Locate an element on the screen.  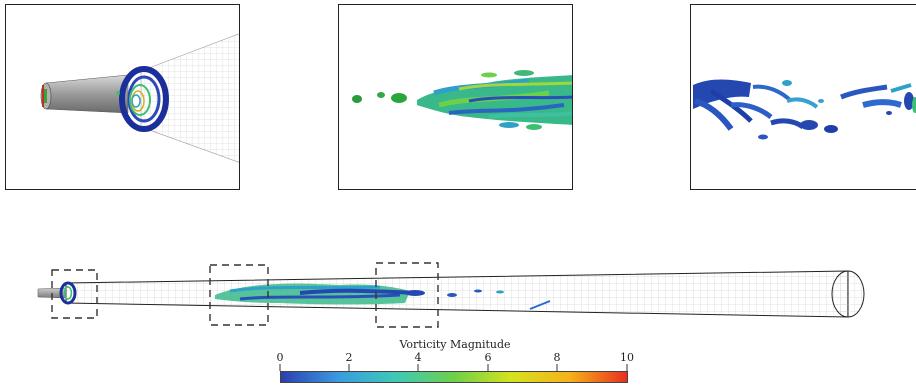
transition-highlight-box is located at coordinates (239, 295).